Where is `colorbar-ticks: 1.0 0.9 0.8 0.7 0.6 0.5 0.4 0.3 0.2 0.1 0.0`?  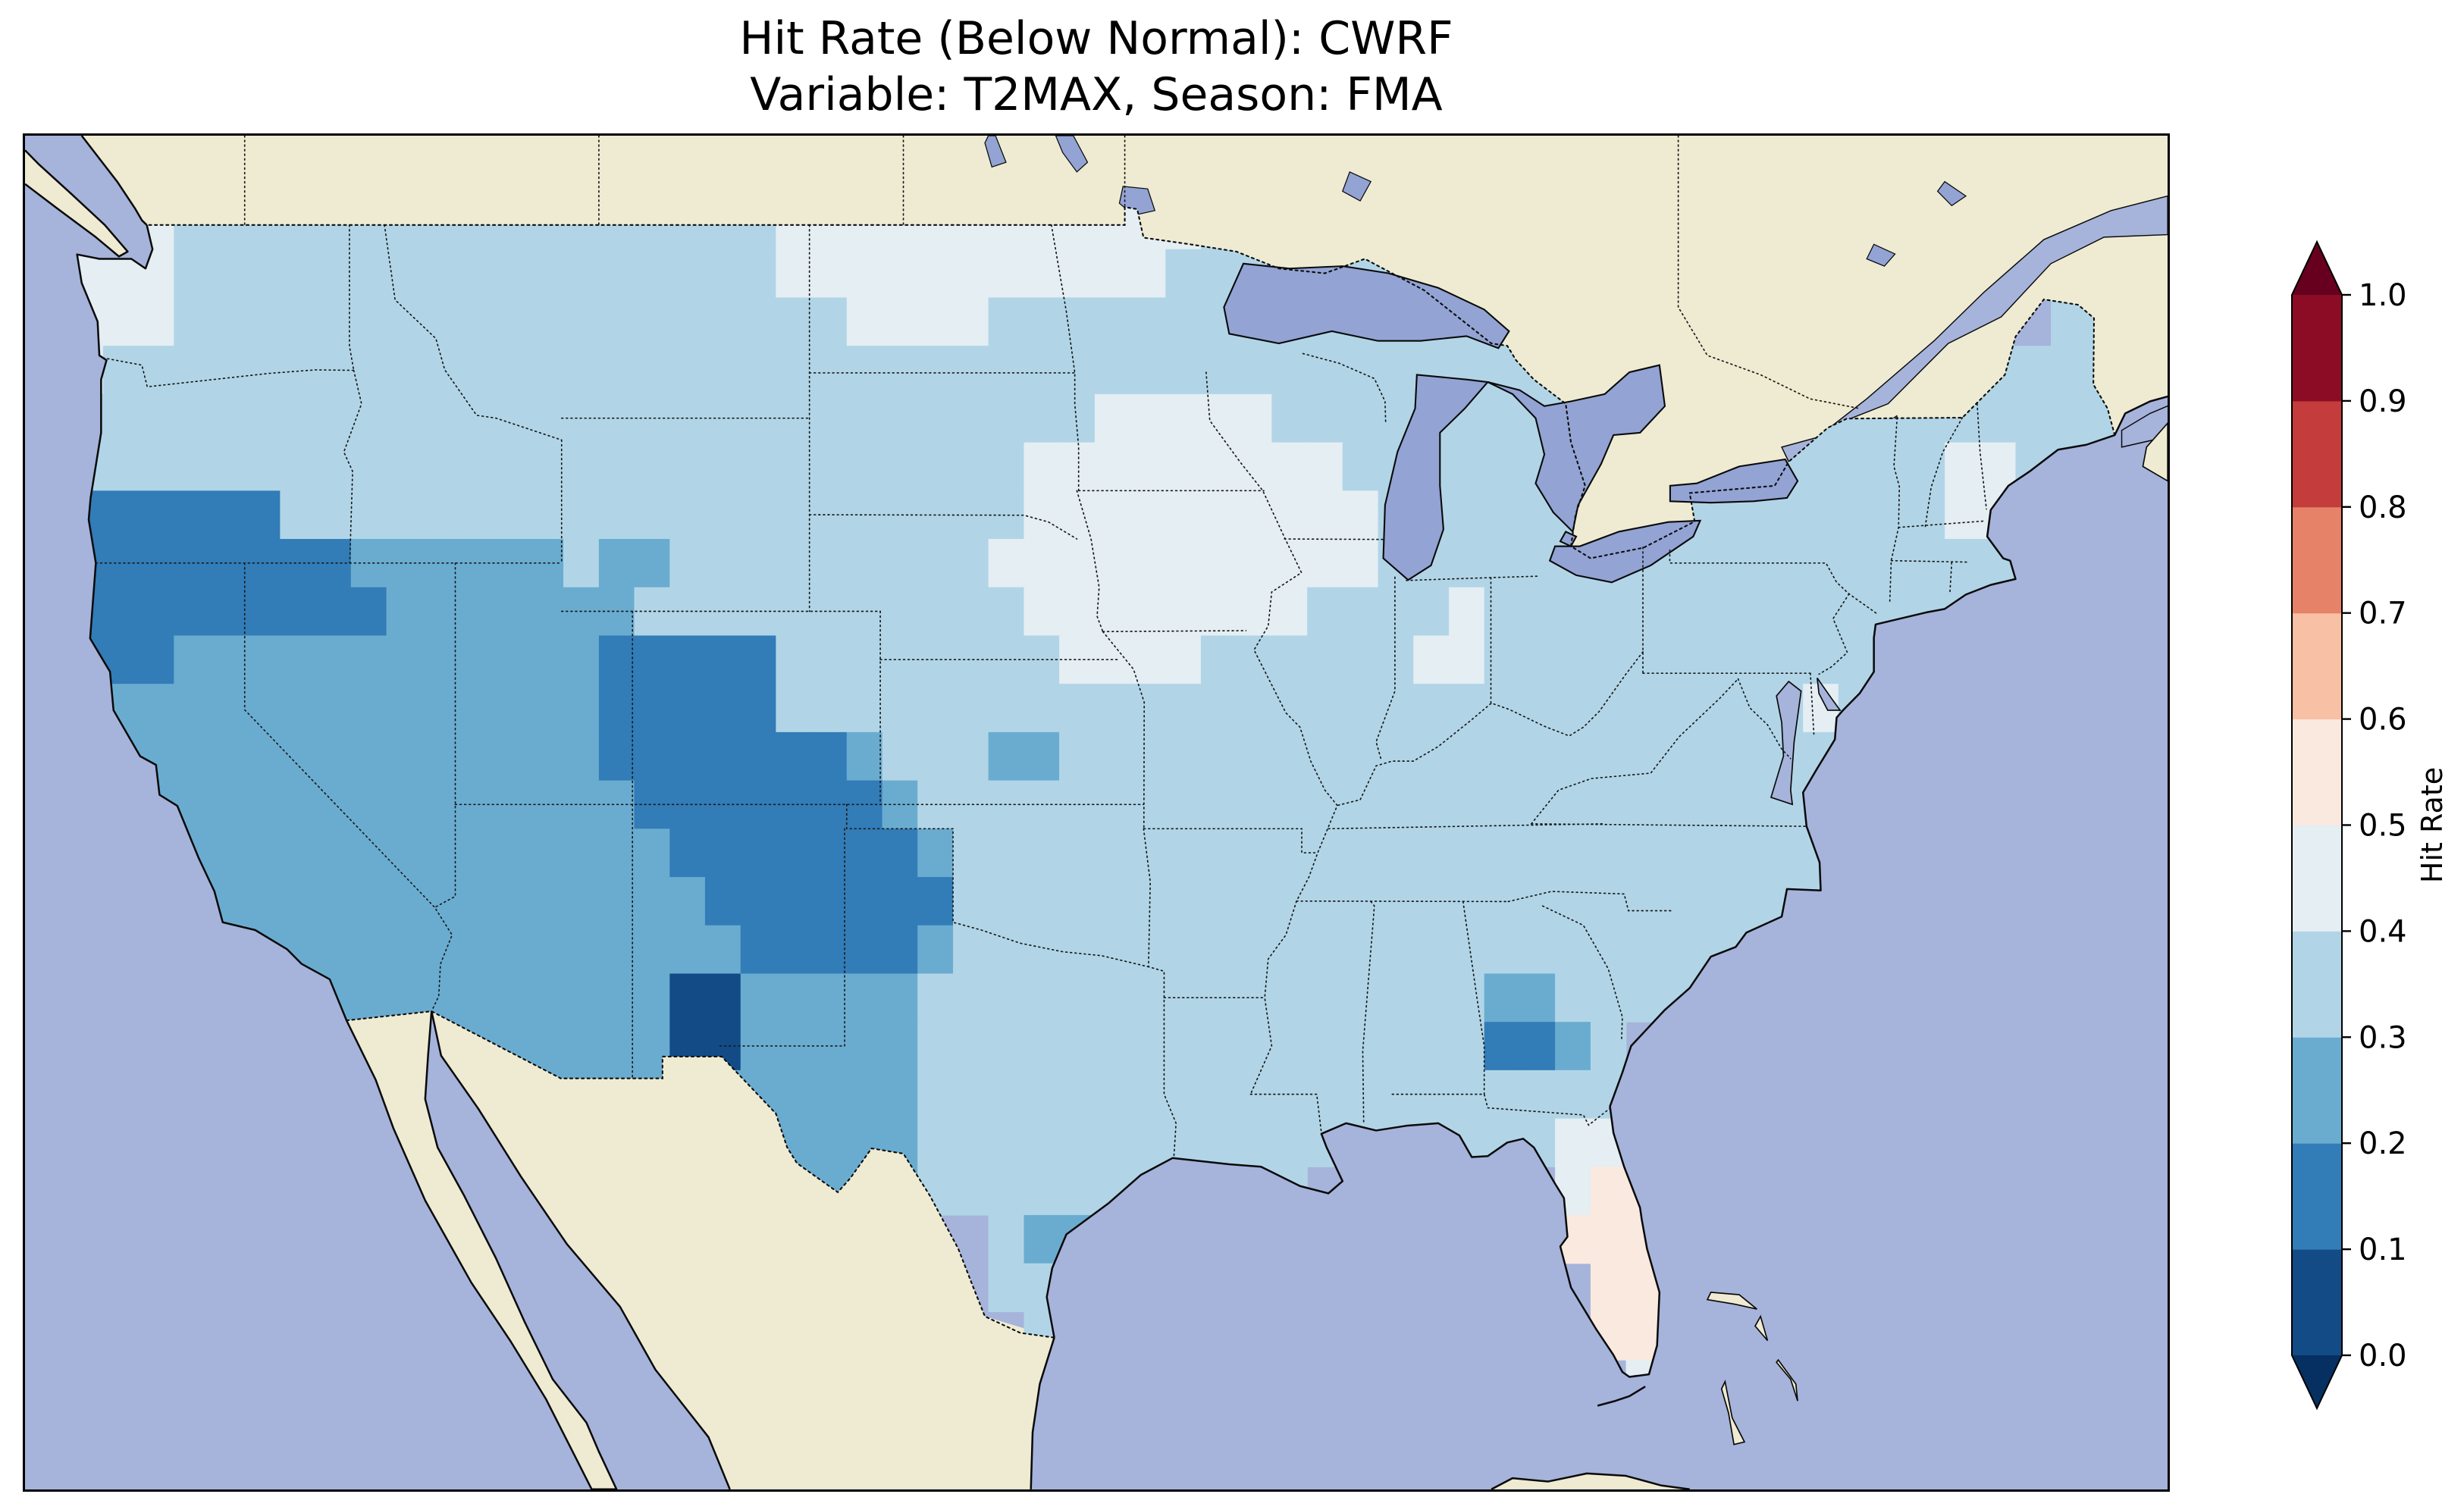 colorbar-ticks: 1.0 0.9 0.8 0.7 0.6 0.5 0.4 0.3 0.2 0.1 0.0 is located at coordinates (2374, 825).